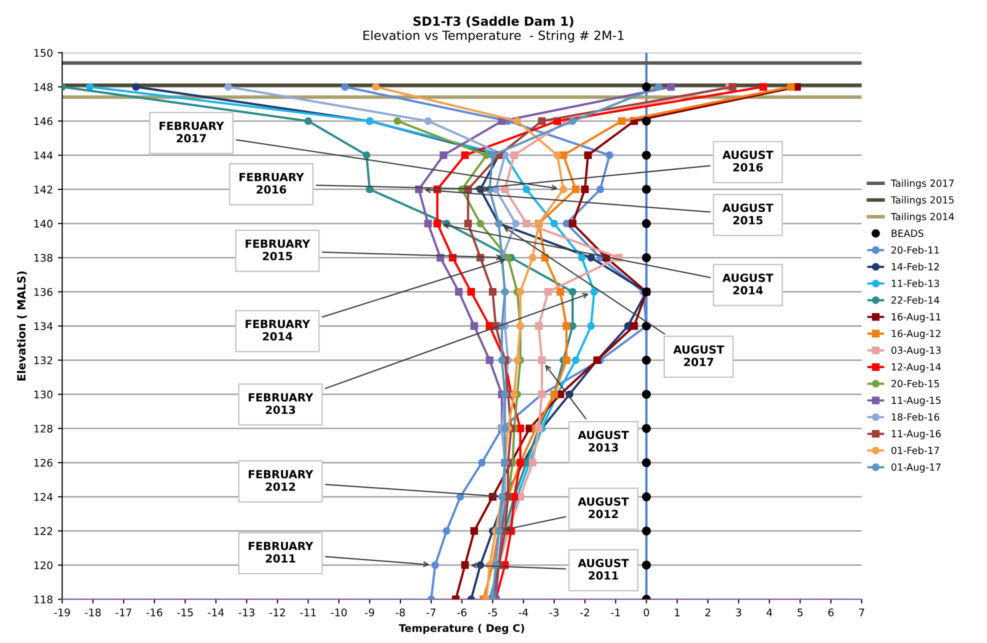 The height and width of the screenshot is (643, 987). What do you see at coordinates (154, 612) in the screenshot?
I see `x-tick-label: -16` at bounding box center [154, 612].